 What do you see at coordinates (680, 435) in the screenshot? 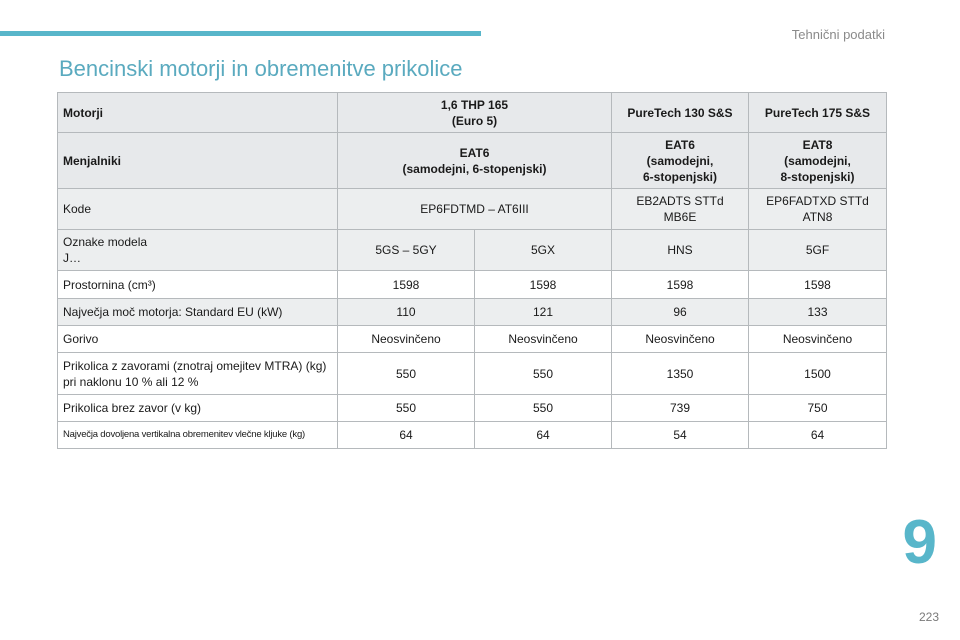
I see `table-cell: 54` at bounding box center [680, 435].